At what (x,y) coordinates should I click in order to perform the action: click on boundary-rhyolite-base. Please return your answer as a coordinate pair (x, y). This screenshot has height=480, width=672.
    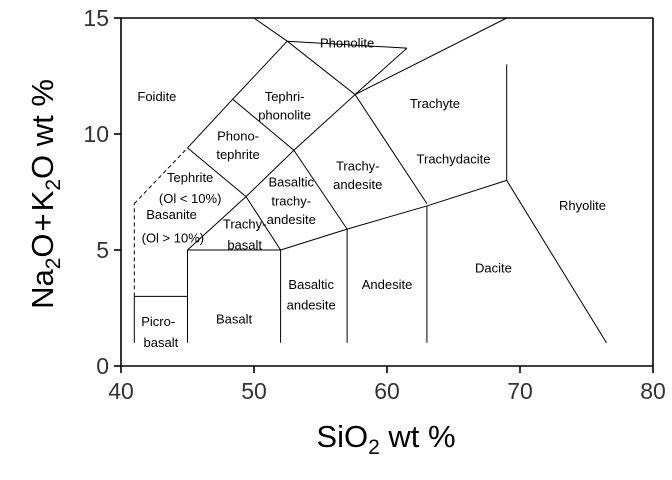
    Looking at the image, I should click on (556, 262).